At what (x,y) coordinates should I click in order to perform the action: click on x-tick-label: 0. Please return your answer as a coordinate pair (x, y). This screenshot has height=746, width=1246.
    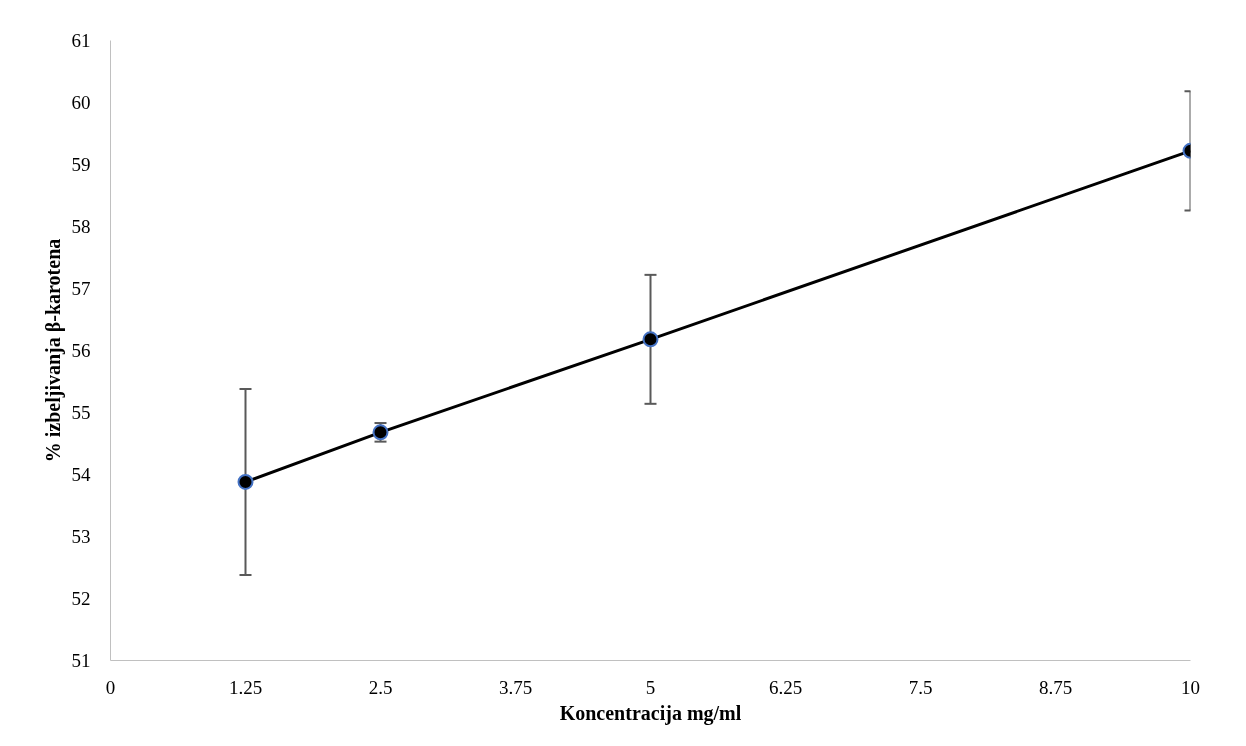
    Looking at the image, I should click on (110, 687).